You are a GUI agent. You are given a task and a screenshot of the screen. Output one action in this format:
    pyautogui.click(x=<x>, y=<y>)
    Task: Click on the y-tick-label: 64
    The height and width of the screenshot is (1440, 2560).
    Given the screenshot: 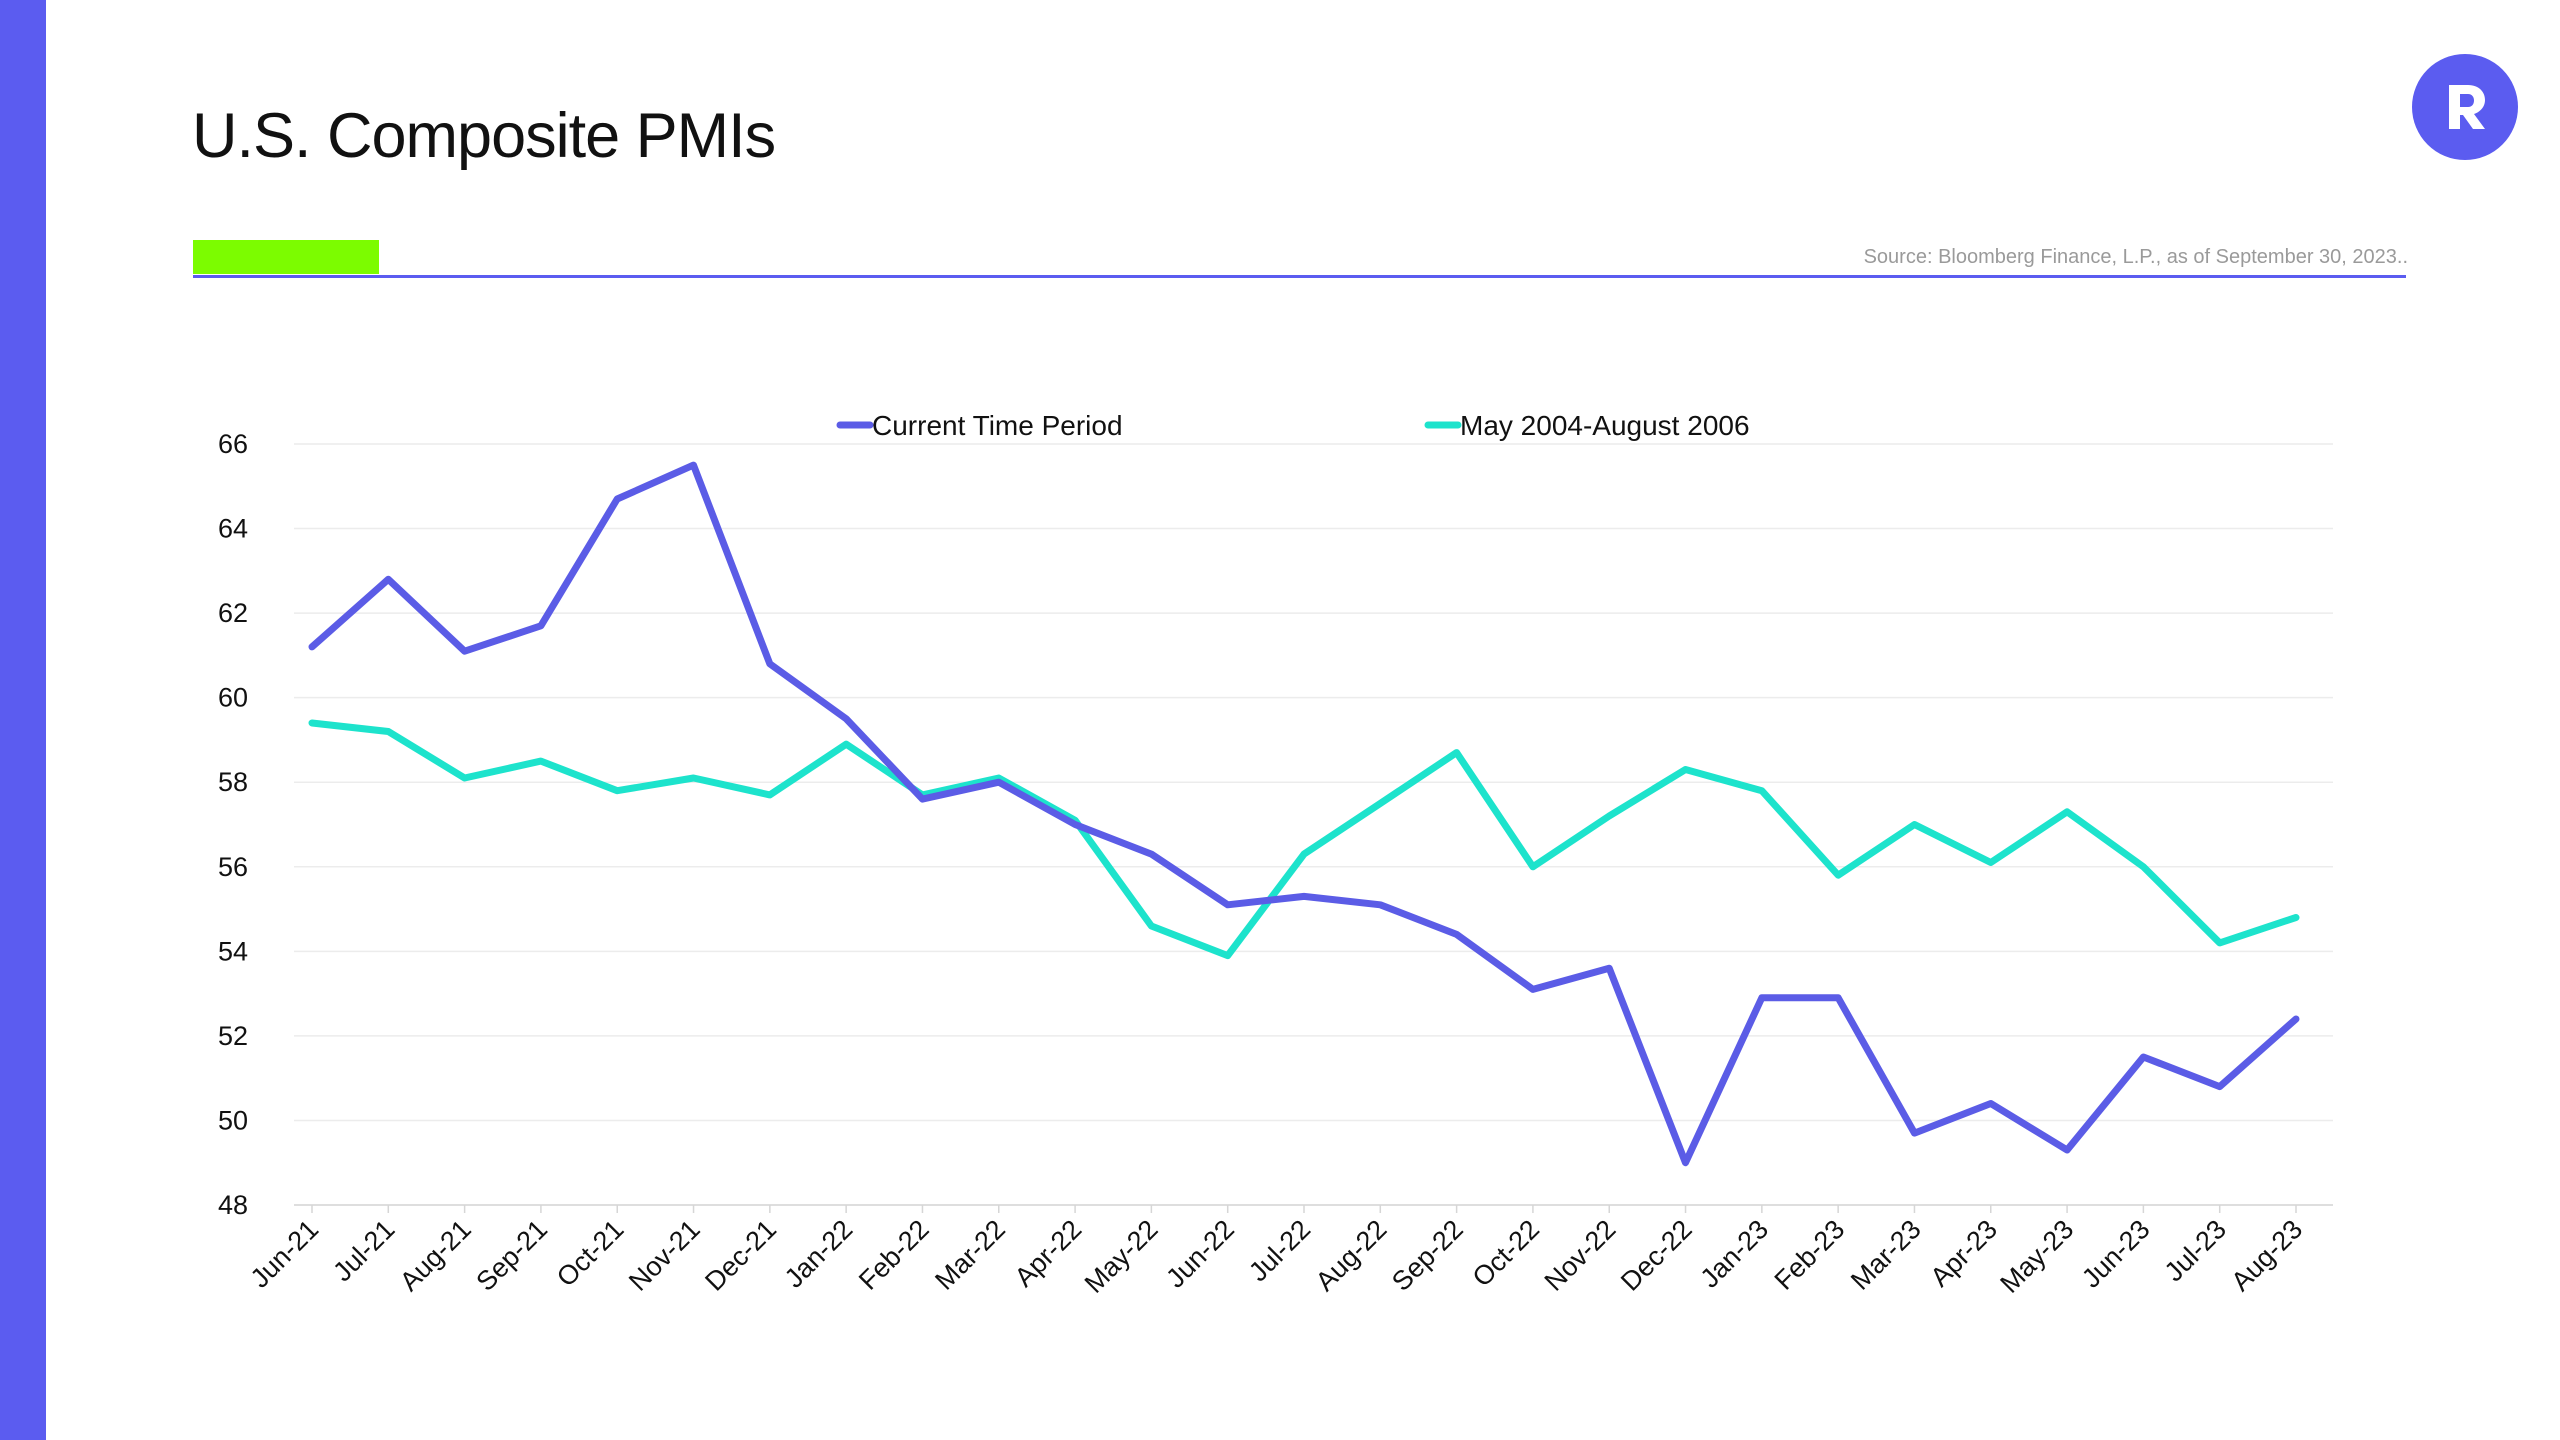 What is the action you would take?
    pyautogui.click(x=233, y=529)
    